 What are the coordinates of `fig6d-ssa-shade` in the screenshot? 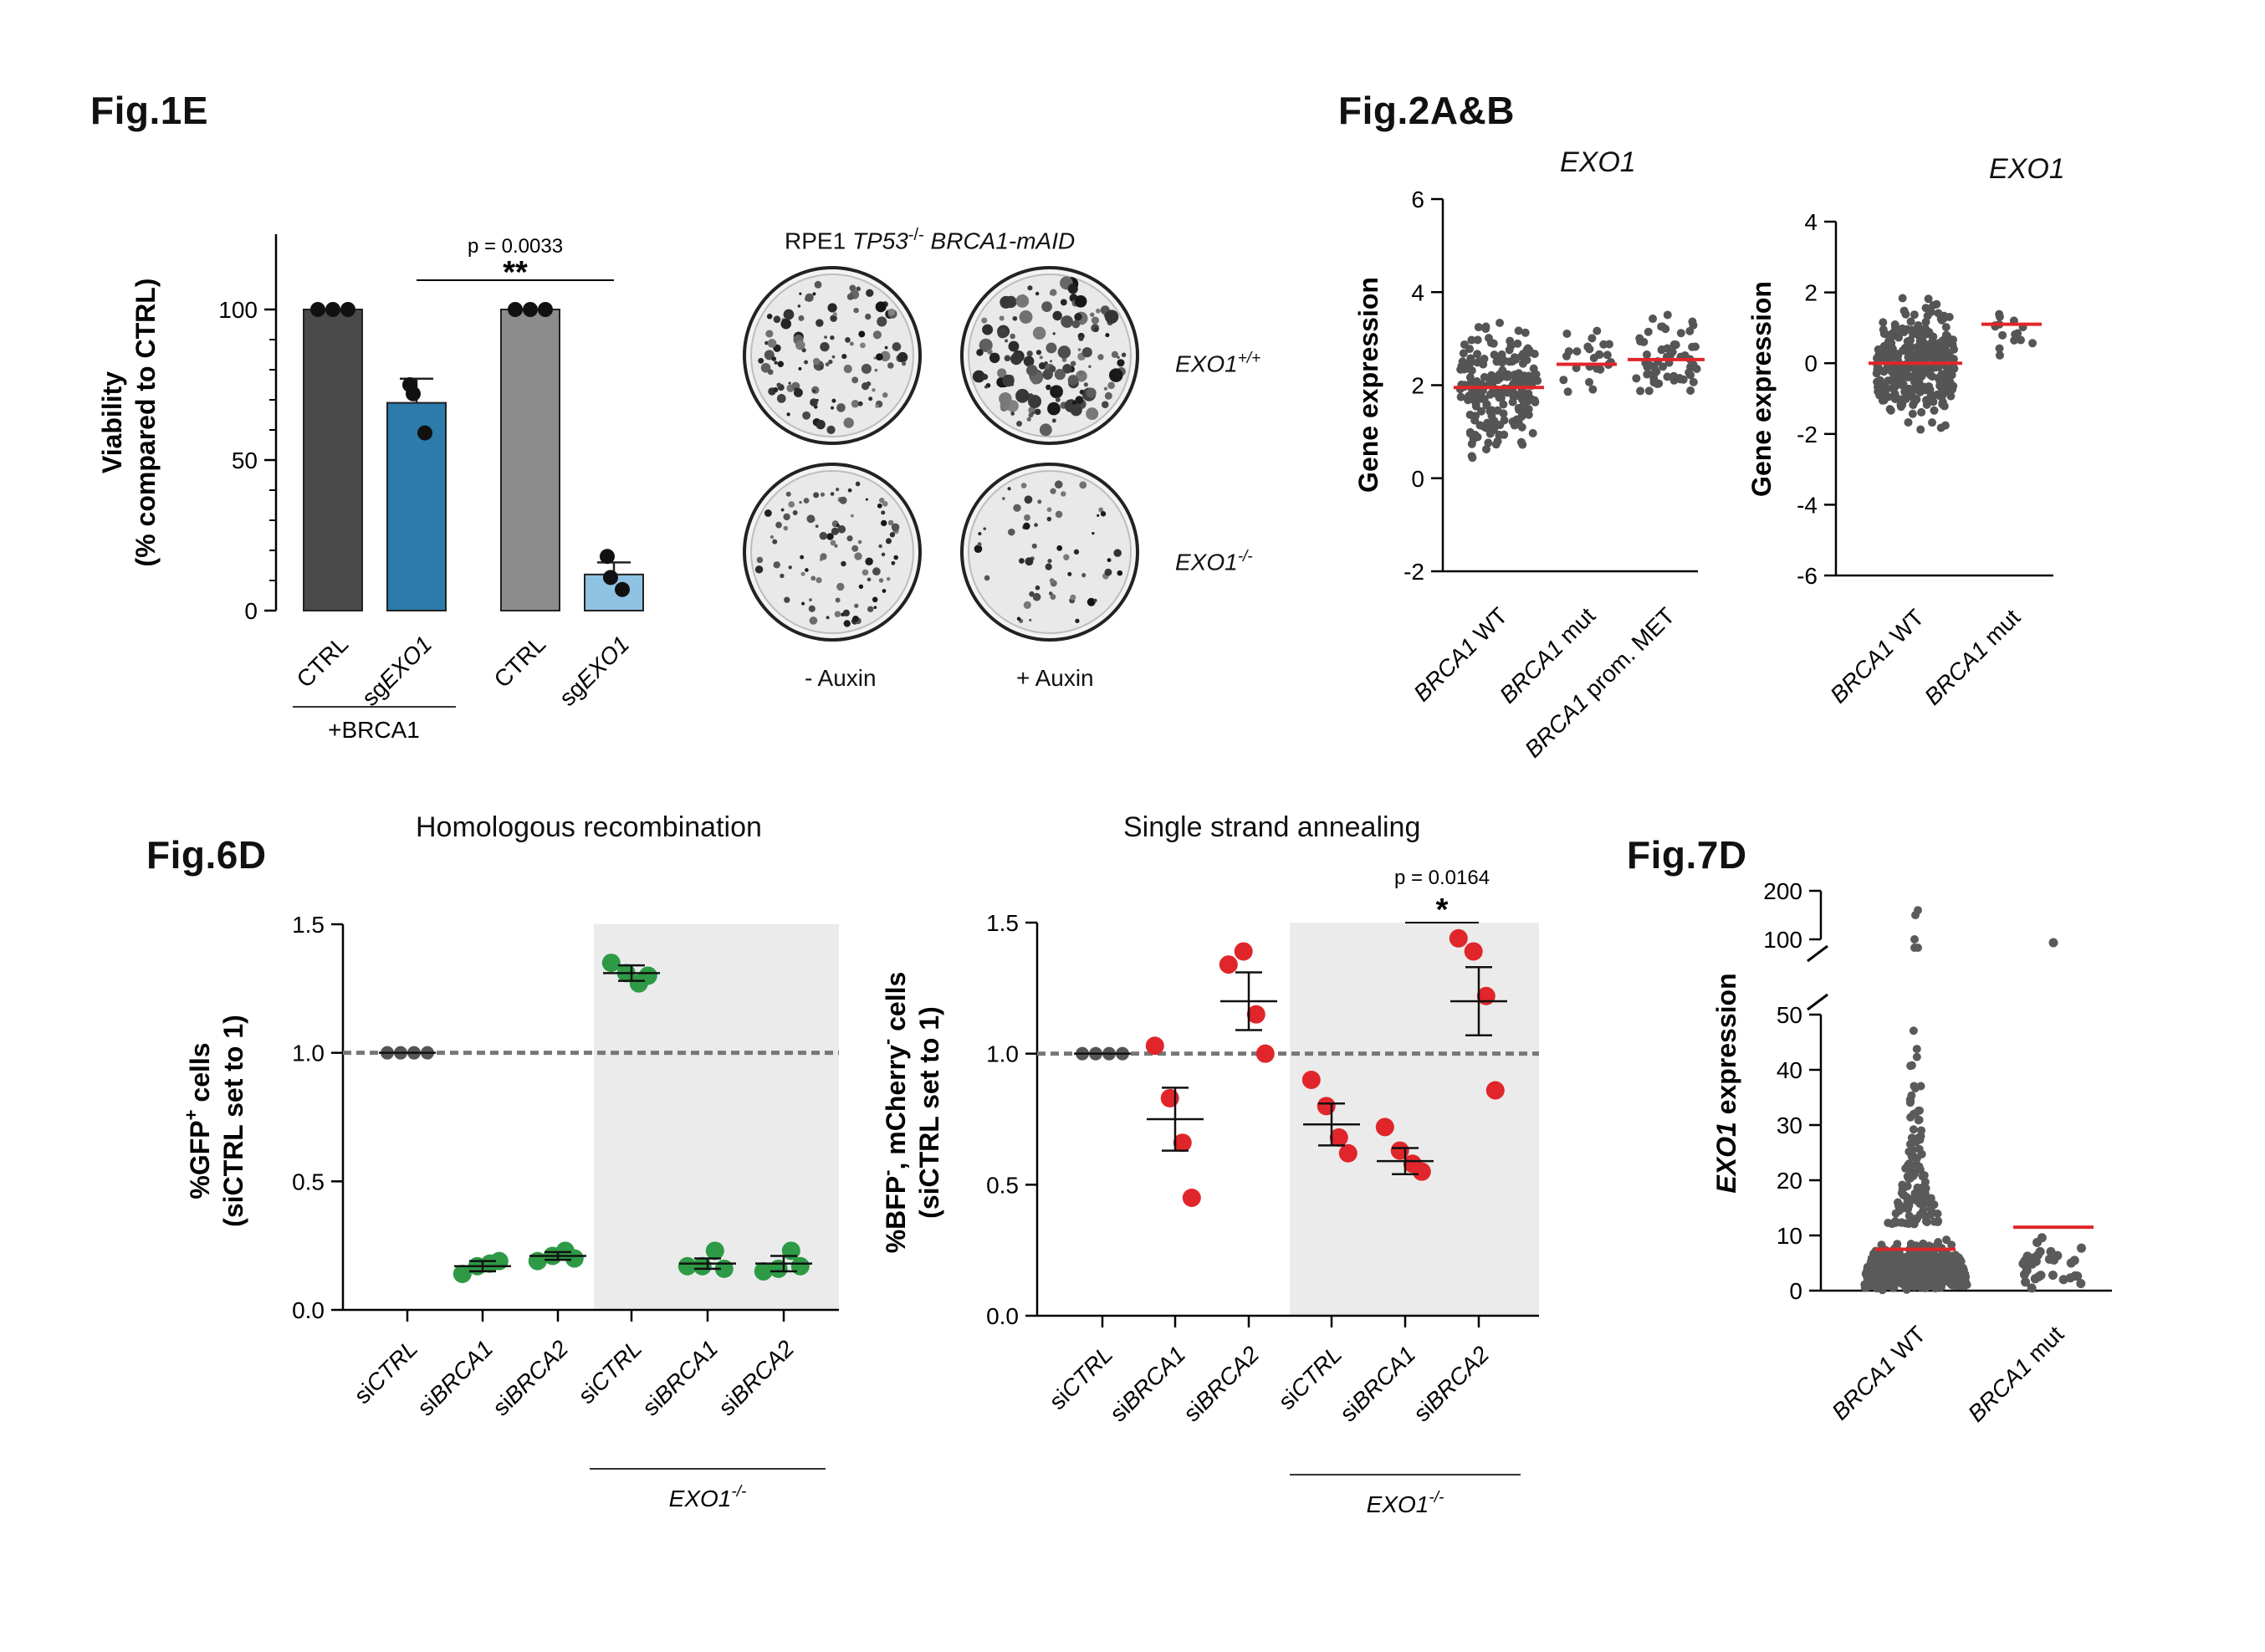 It's located at (1414, 1119).